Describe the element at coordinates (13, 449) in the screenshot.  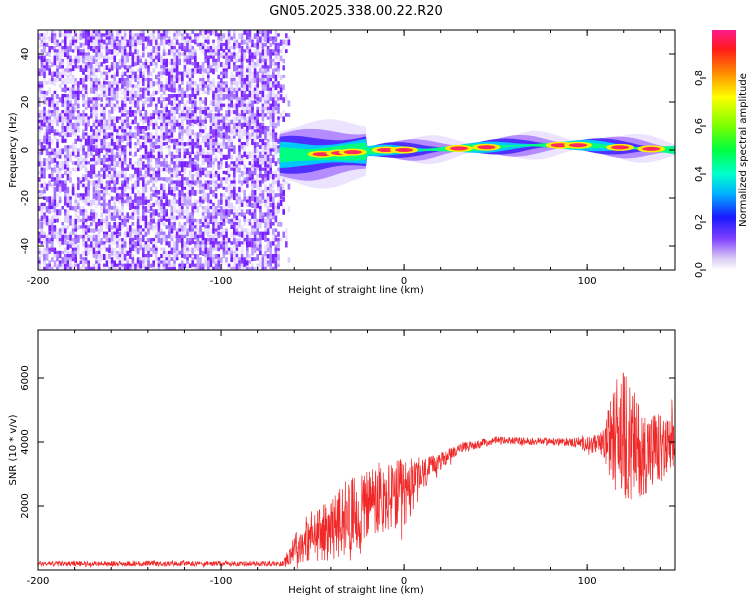
I see `snr-ylabel: SNR (10 * v/v)` at that location.